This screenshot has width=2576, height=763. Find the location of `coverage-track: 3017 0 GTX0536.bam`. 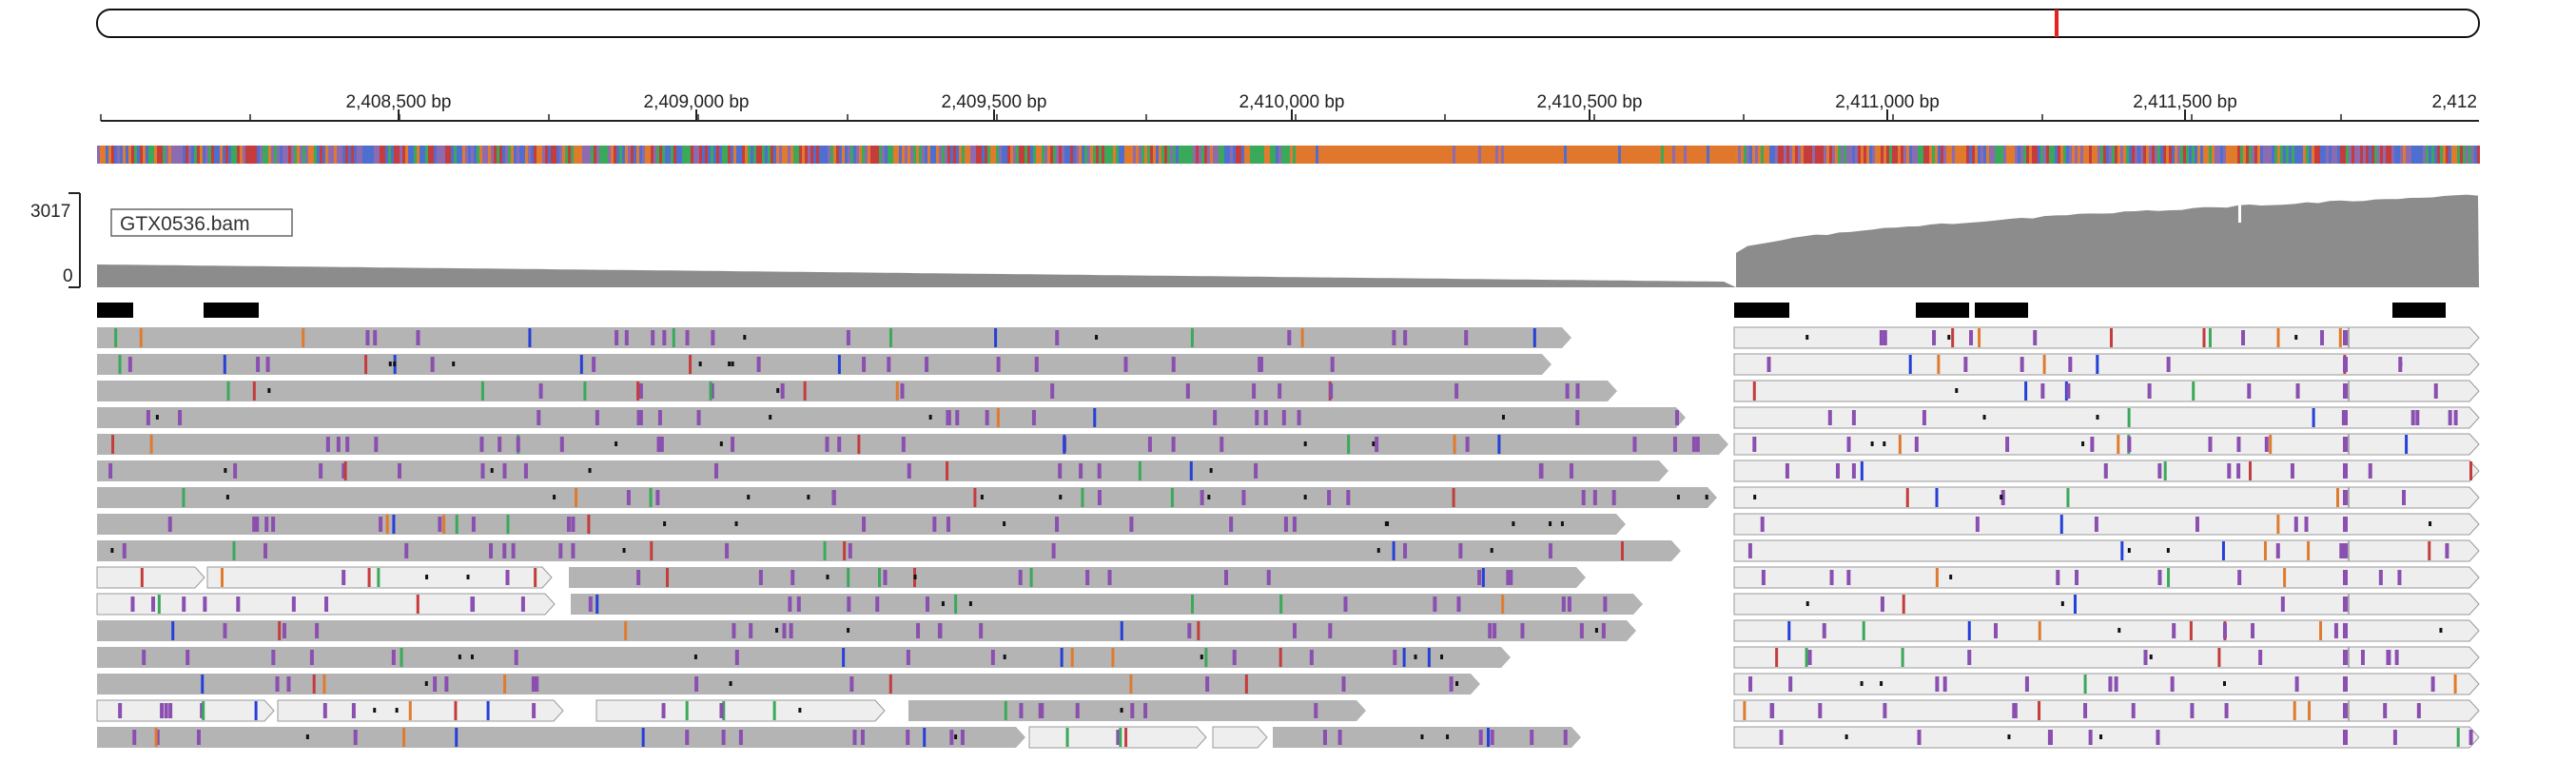

coverage-track: 3017 0 GTX0536.bam is located at coordinates (1254, 240).